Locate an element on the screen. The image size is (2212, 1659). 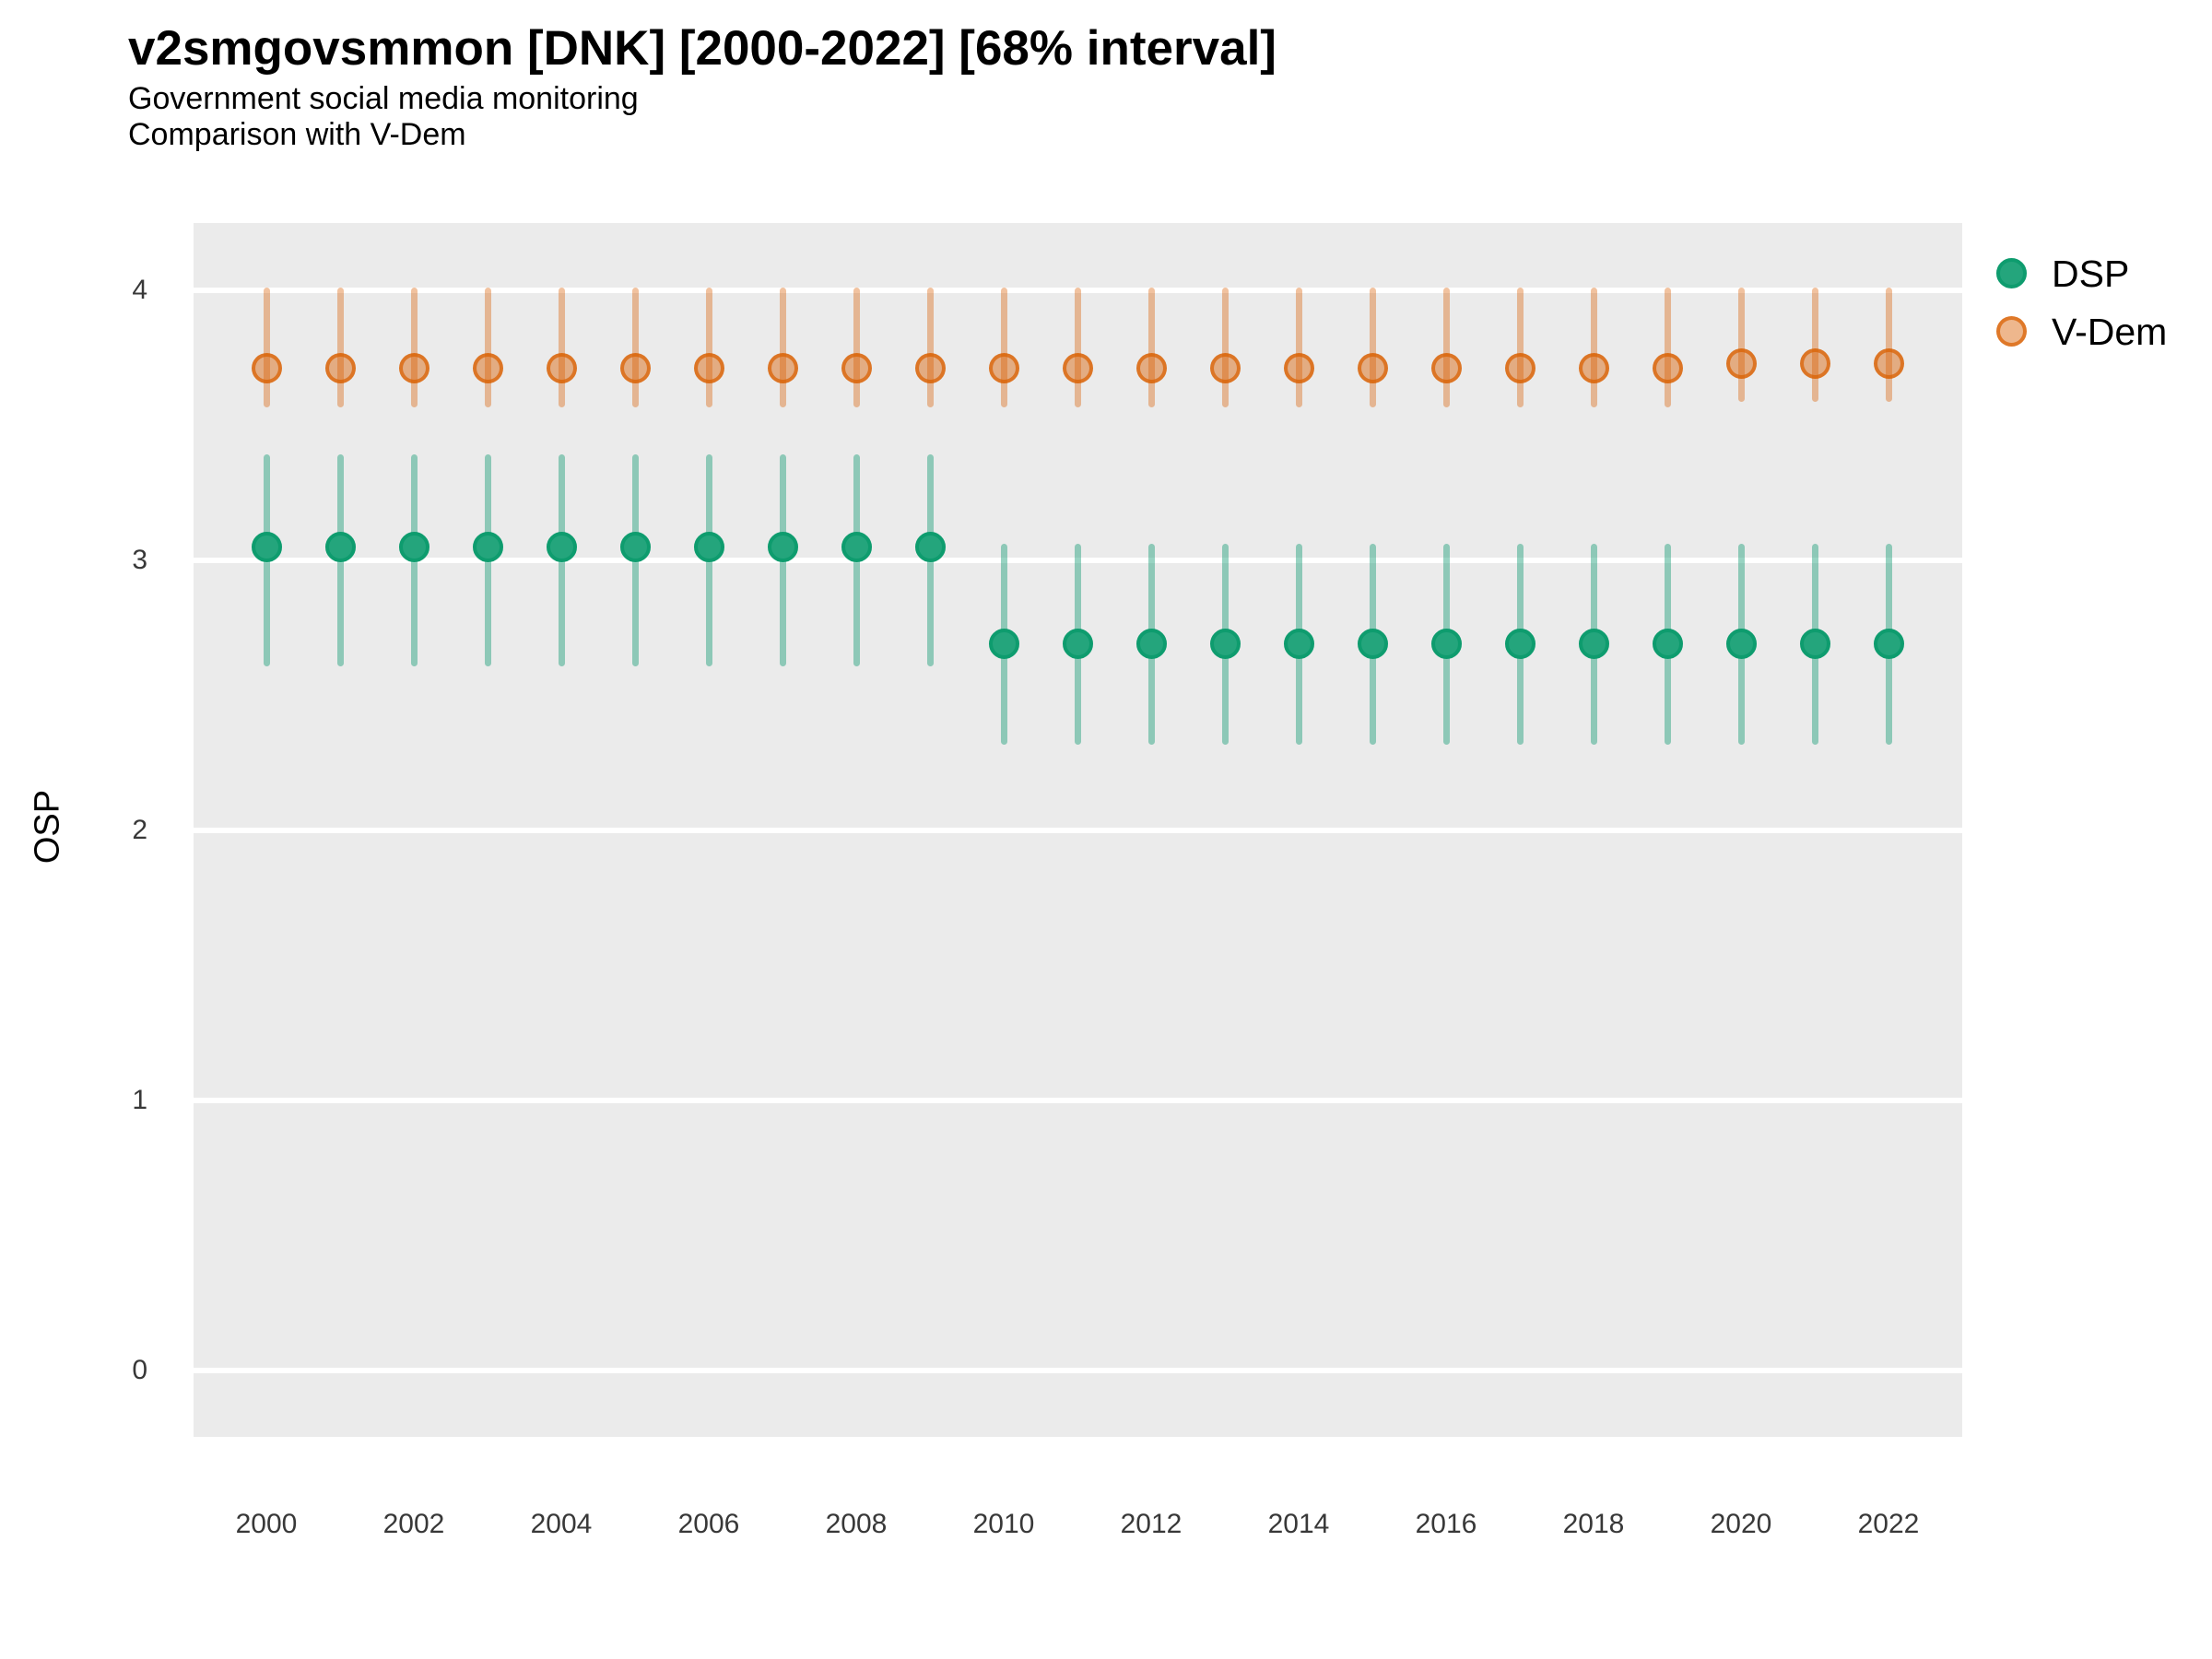
interval-bar-v-dem-2001 is located at coordinates (340, 347).